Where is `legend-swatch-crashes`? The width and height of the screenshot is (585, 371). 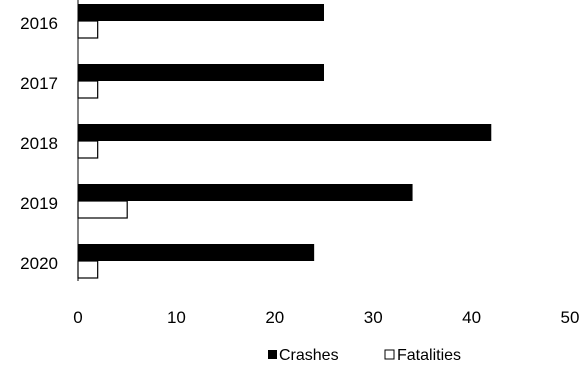 legend-swatch-crashes is located at coordinates (272, 354).